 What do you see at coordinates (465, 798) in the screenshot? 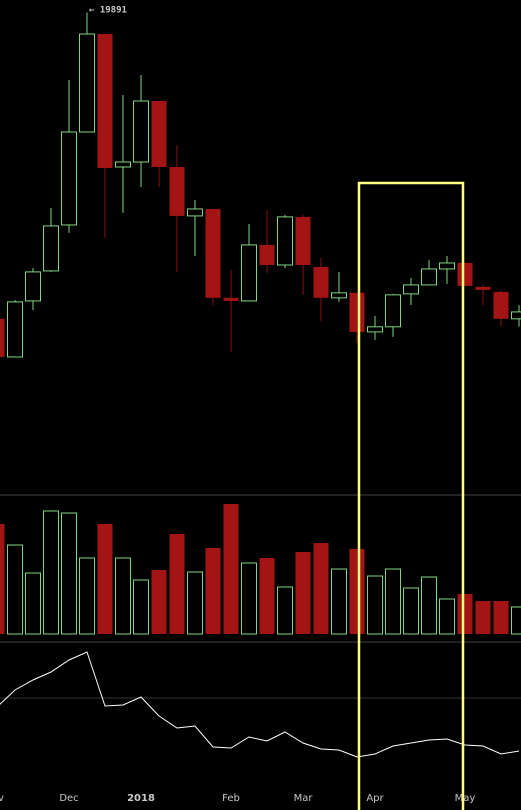
I see `x-tick-label: May` at bounding box center [465, 798].